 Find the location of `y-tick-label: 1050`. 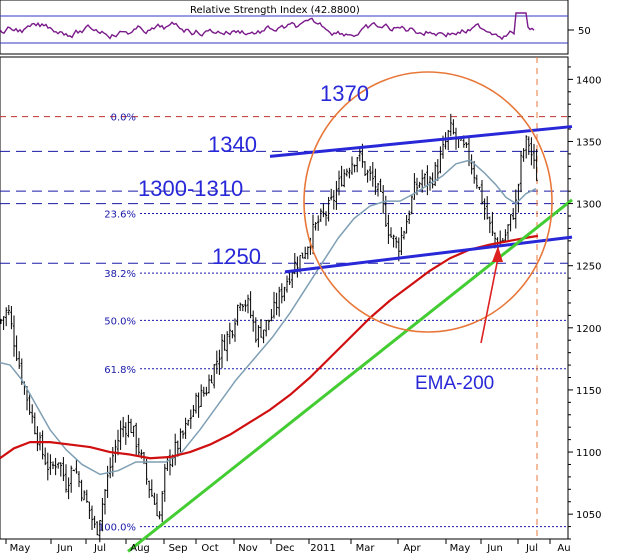

y-tick-label: 1050 is located at coordinates (588, 515).